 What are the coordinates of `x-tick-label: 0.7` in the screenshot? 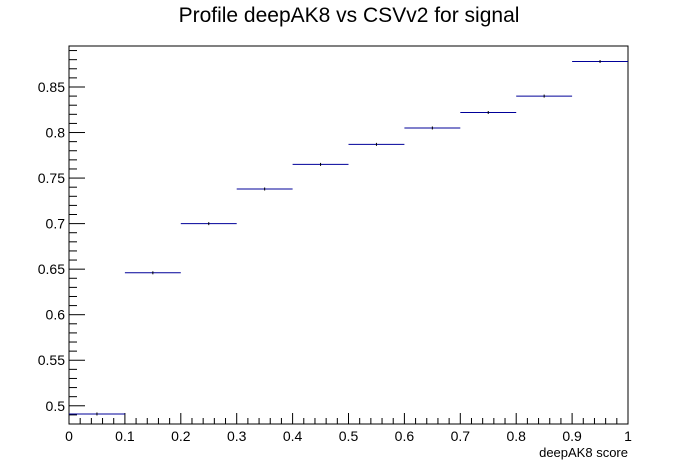 It's located at (461, 436).